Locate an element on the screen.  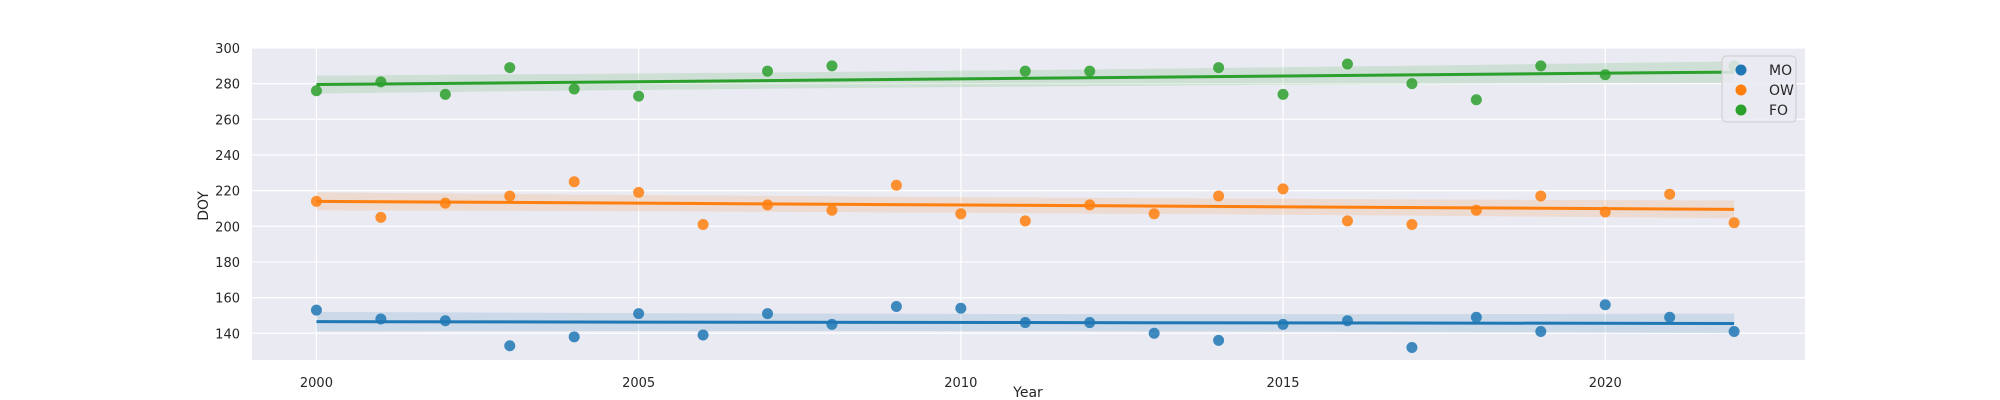
y-tick-label: 300 is located at coordinates (227, 49).